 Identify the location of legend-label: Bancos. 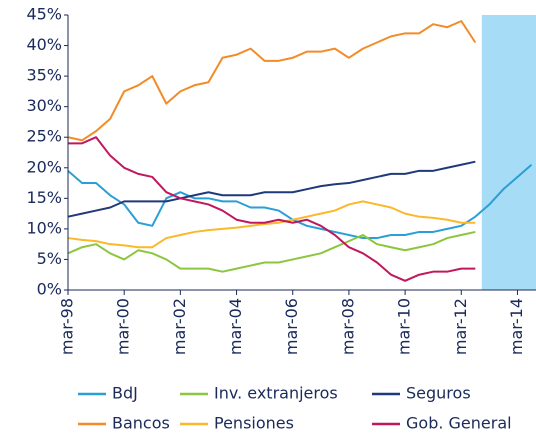
(141, 423).